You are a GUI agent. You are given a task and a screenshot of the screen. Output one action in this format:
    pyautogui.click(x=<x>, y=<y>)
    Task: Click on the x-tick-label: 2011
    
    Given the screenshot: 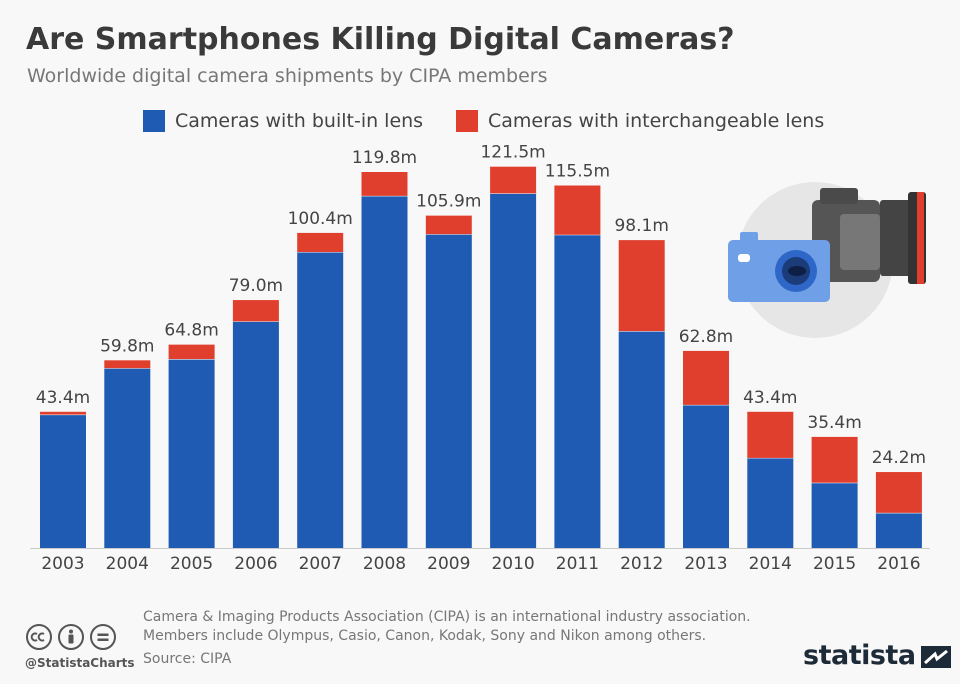 What is the action you would take?
    pyautogui.click(x=577, y=564)
    